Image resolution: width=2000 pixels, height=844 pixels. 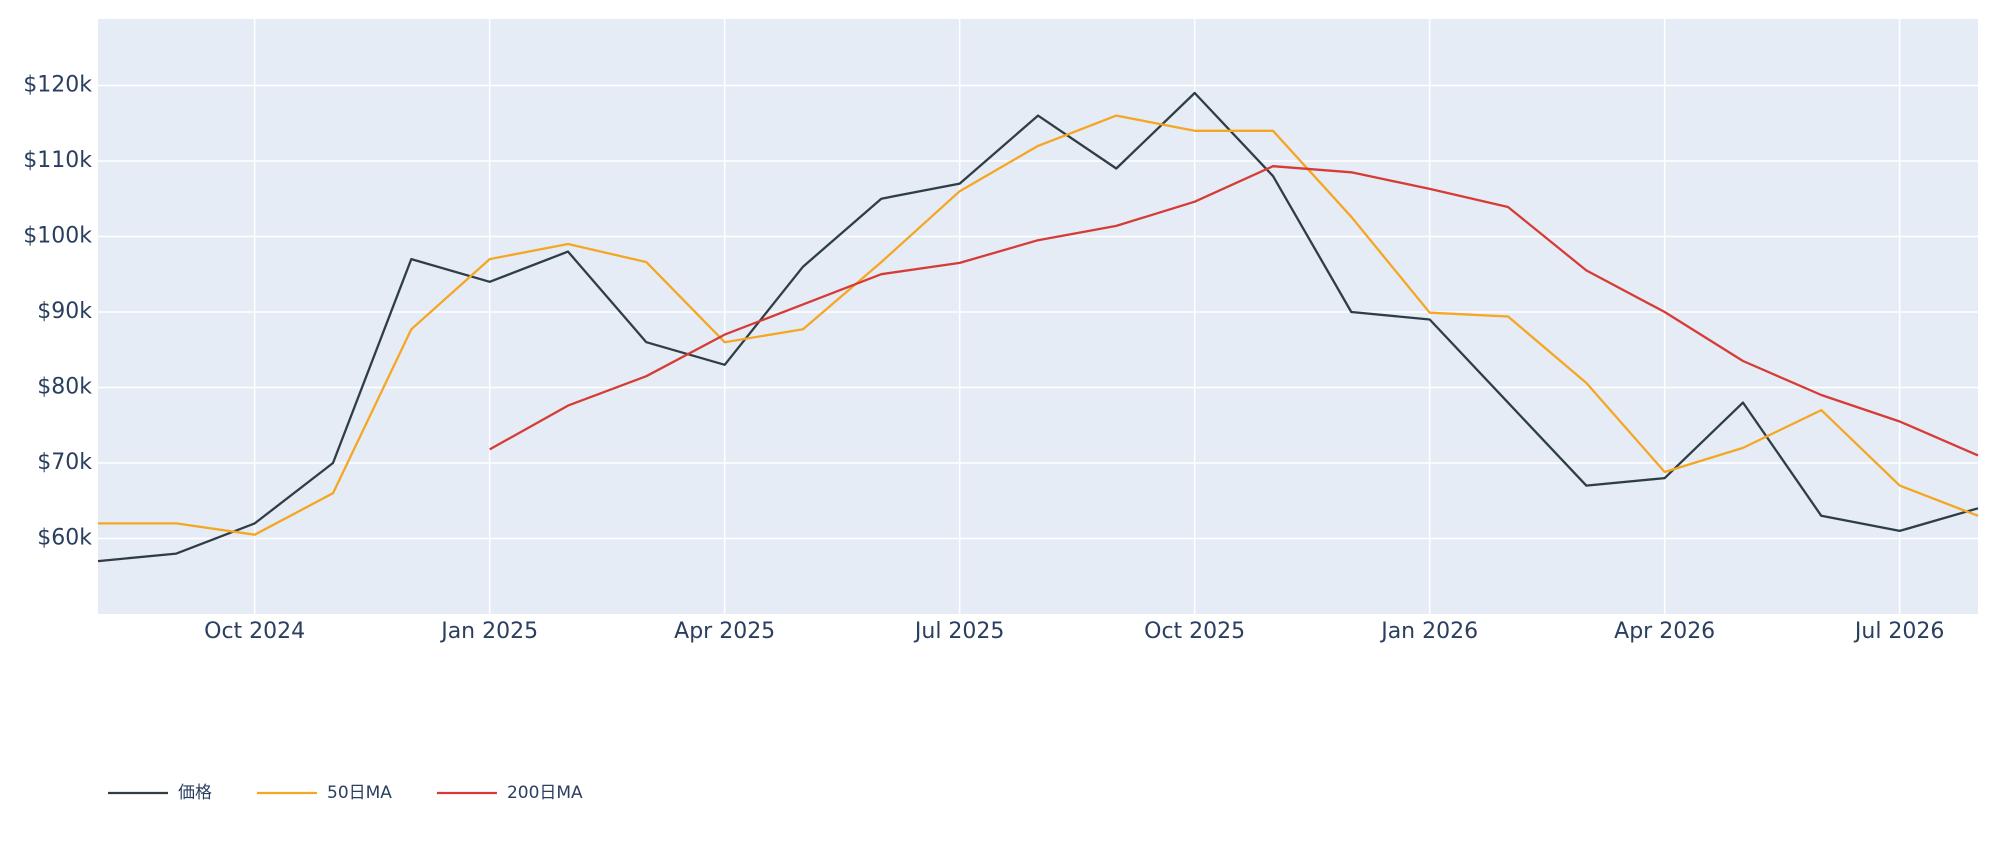 I want to click on y-tick-label: $110k, so click(x=57, y=160).